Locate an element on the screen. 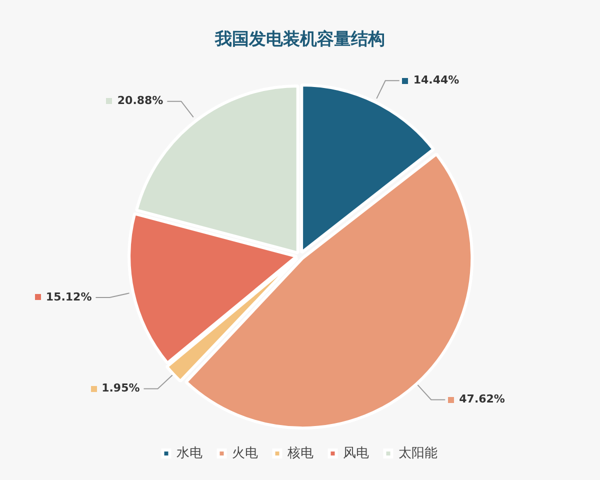 The height and width of the screenshot is (480, 600). data-label: 20.88% is located at coordinates (140, 101).